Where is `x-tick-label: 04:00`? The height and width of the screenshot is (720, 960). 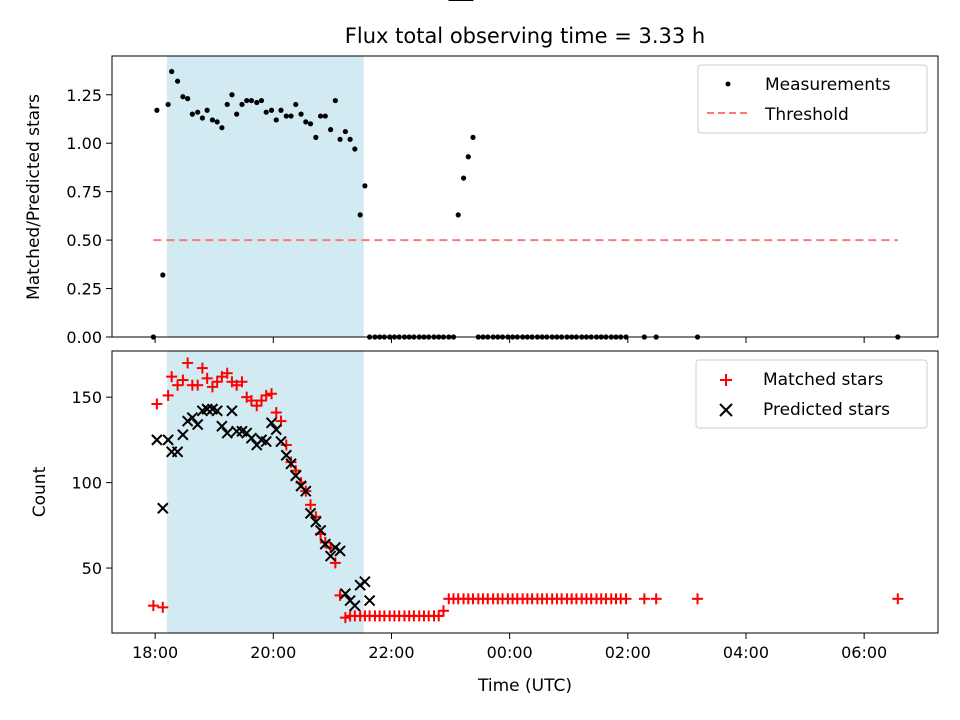 x-tick-label: 04:00 is located at coordinates (746, 652).